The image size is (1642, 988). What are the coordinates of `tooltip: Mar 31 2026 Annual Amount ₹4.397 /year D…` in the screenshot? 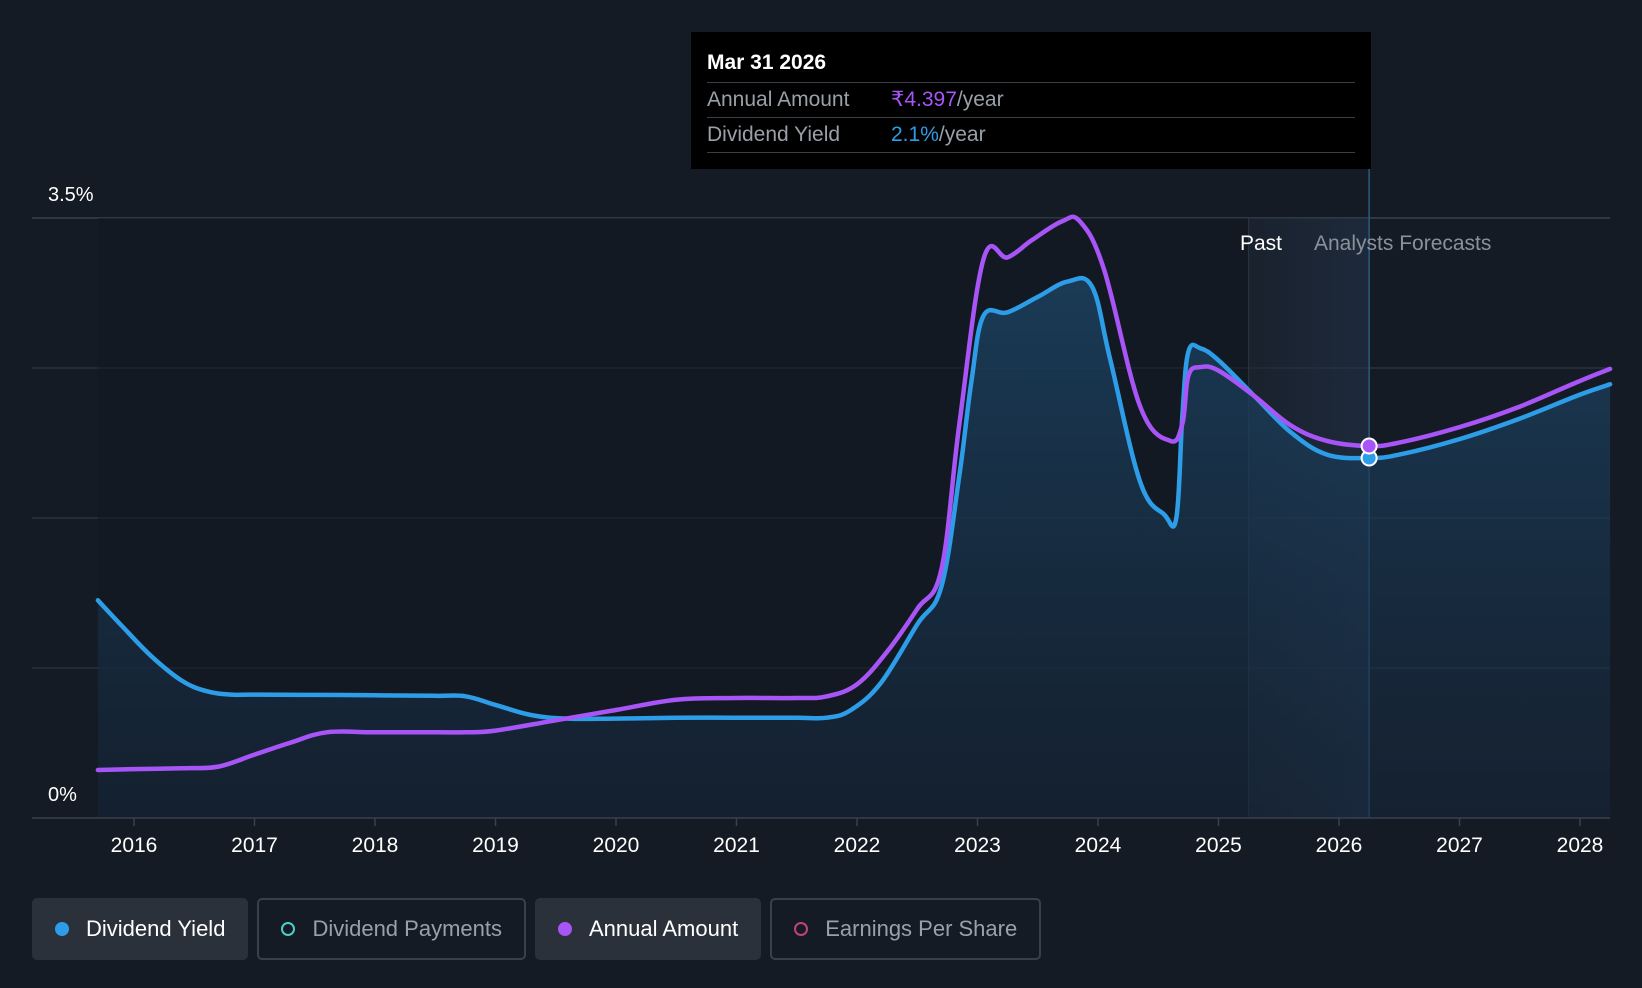 It's located at (1031, 100).